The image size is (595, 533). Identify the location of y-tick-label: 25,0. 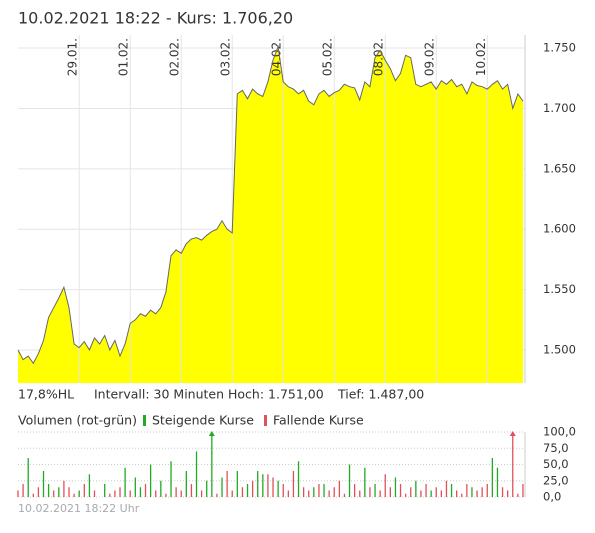
(556, 480).